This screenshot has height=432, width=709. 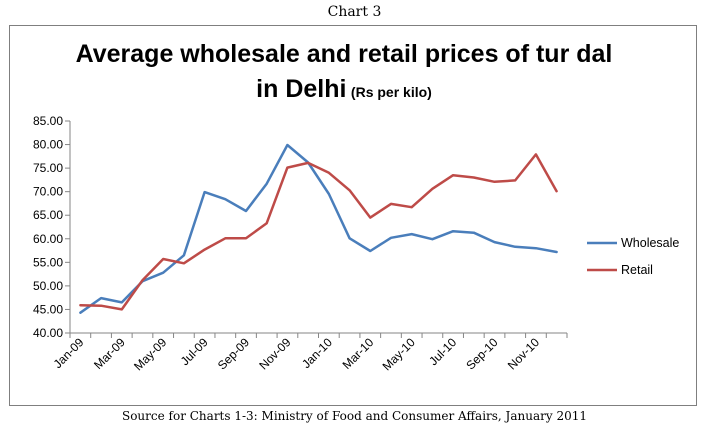 What do you see at coordinates (650, 243) in the screenshot?
I see `legend-label-wholesale: Wholesale` at bounding box center [650, 243].